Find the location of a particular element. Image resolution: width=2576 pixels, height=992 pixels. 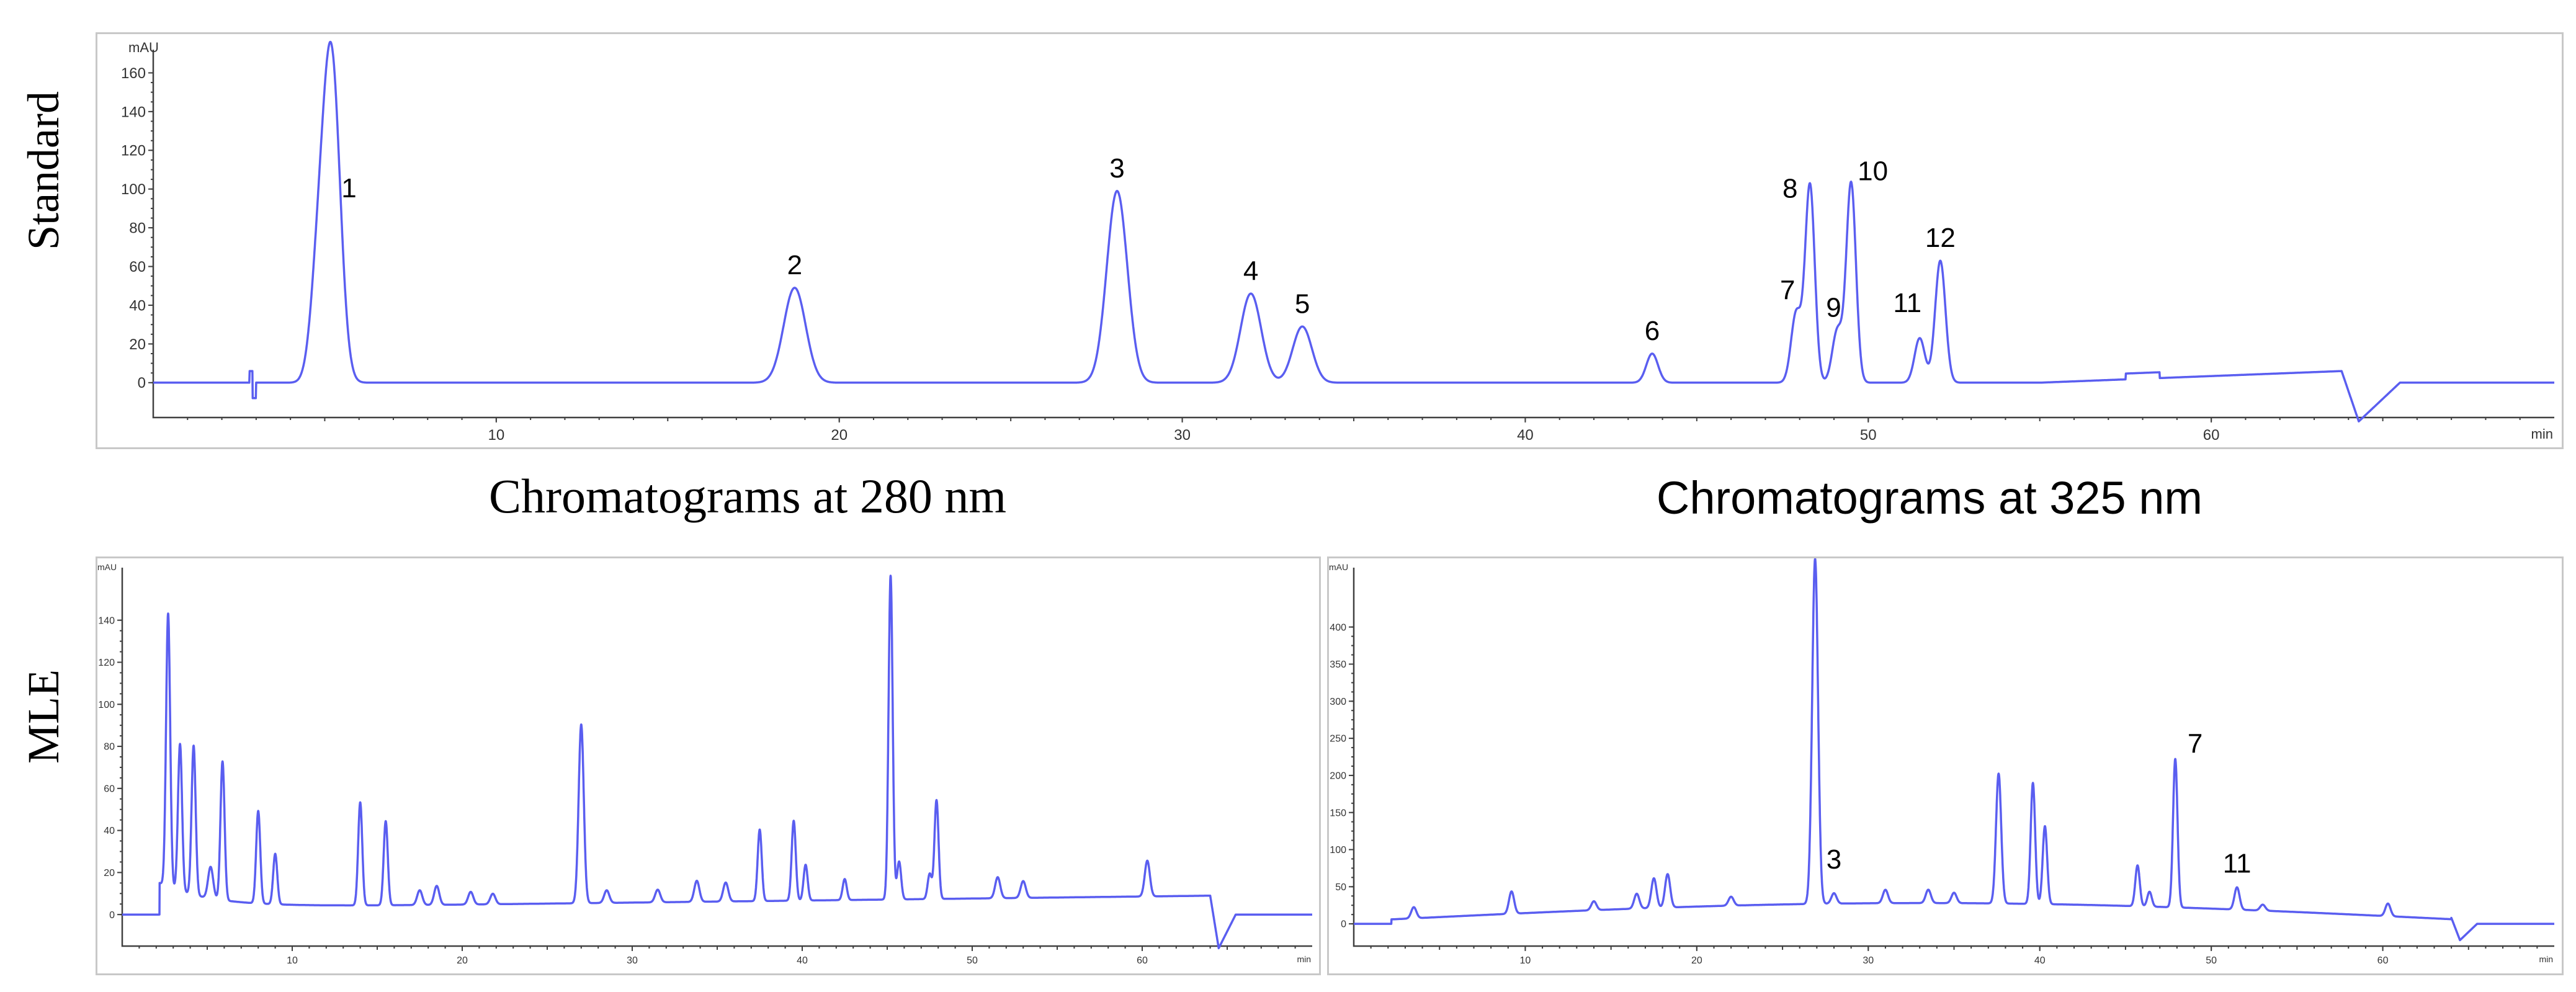

peak-10: 10 is located at coordinates (1873, 171).